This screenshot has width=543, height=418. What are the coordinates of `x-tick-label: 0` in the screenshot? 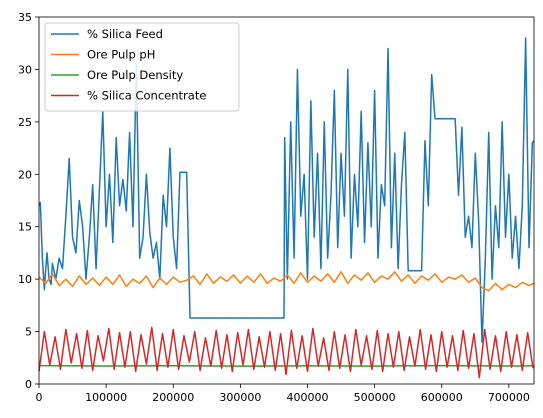 It's located at (39, 397).